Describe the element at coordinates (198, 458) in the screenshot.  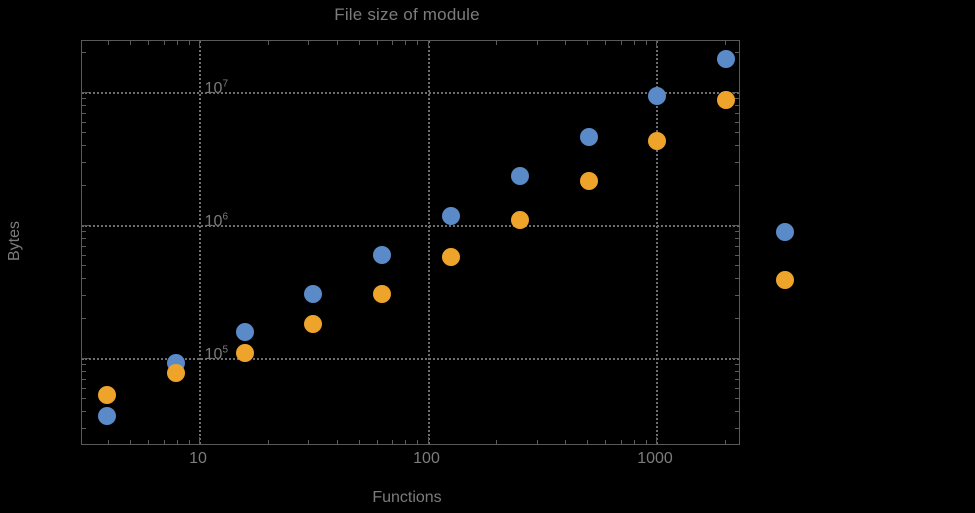
I see `x-tick-label: 10` at that location.